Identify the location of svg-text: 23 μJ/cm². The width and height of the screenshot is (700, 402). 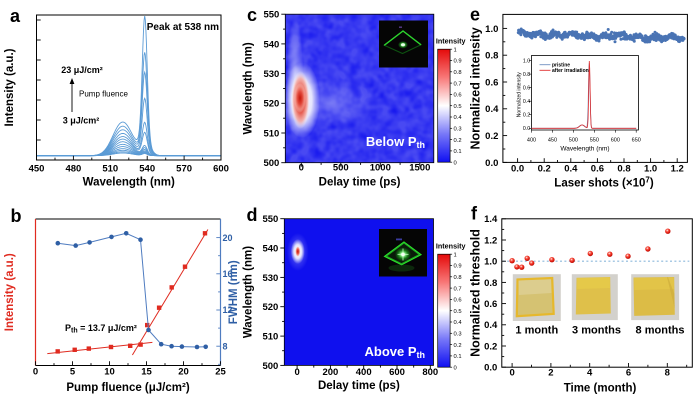
(82, 70).